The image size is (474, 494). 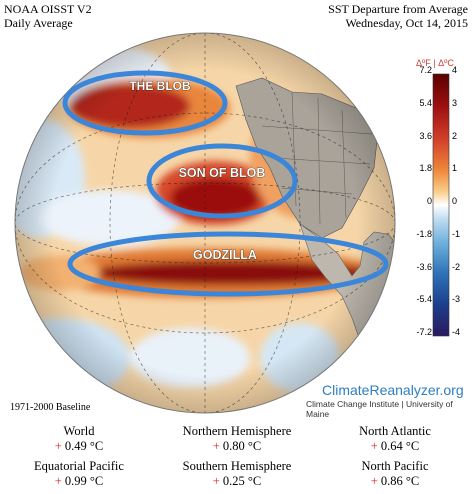 What do you see at coordinates (456, 233) in the screenshot?
I see `scale-tick-c: -1` at bounding box center [456, 233].